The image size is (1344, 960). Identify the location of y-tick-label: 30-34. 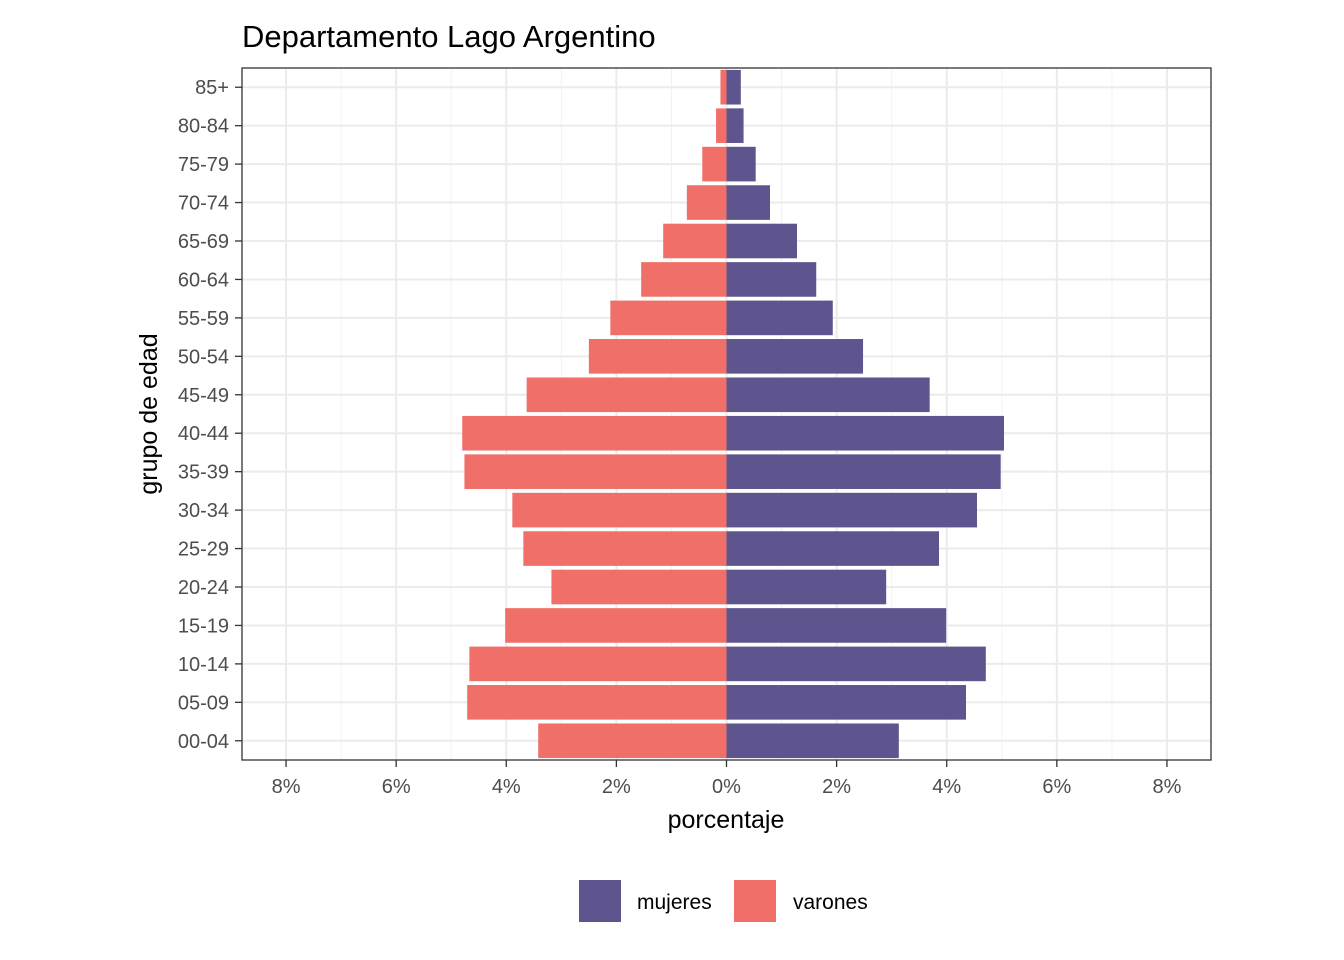
(203, 511).